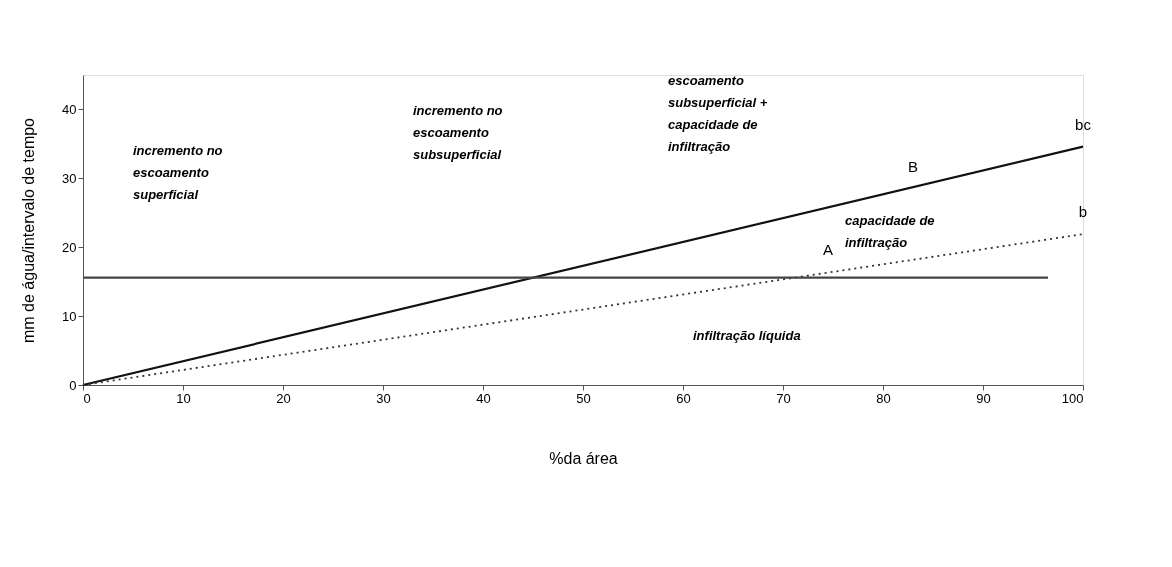 The height and width of the screenshot is (567, 1172). What do you see at coordinates (1072, 398) in the screenshot?
I see `x-tick-label: 100` at bounding box center [1072, 398].